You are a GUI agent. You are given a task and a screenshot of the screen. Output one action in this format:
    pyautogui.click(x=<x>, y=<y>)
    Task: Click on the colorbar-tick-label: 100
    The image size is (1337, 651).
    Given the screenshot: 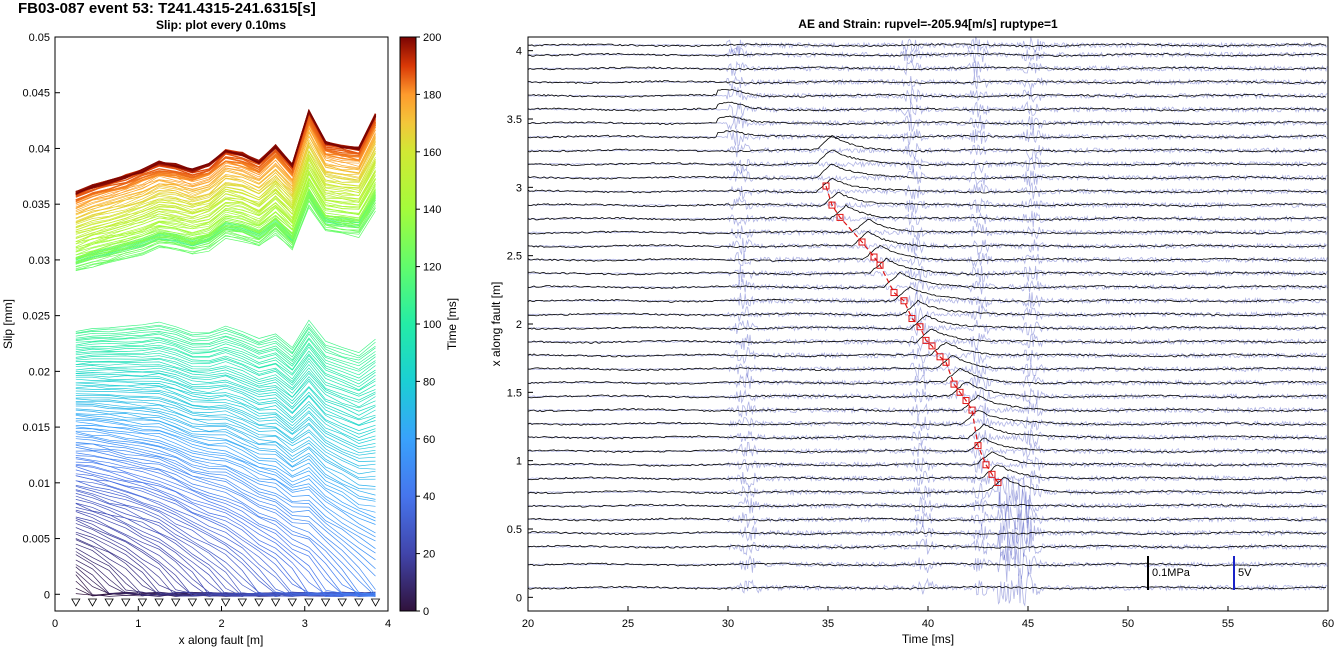 What is the action you would take?
    pyautogui.click(x=432, y=325)
    